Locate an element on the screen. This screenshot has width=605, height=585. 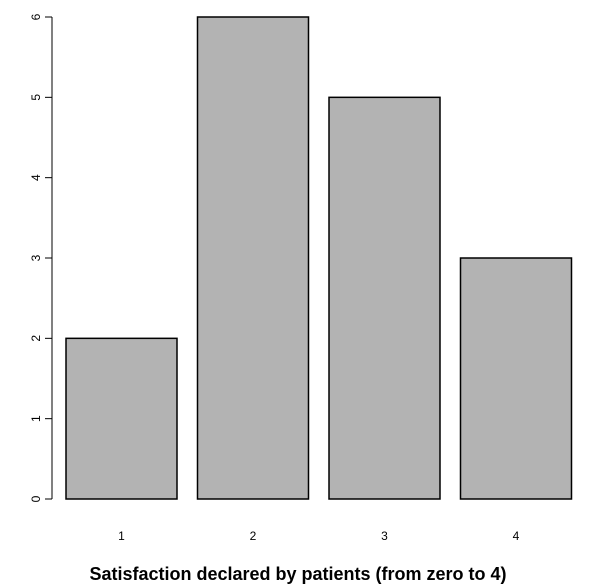
y-tick-label: 5 is located at coordinates (36, 97).